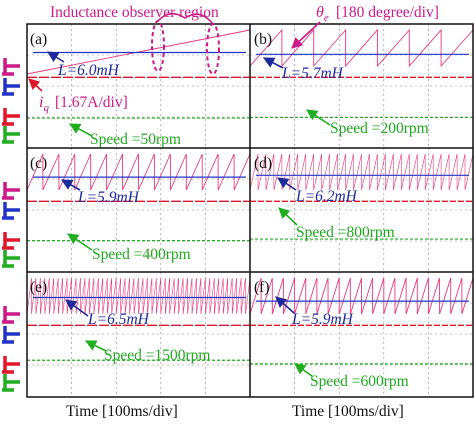 The height and width of the screenshot is (443, 474). Describe the element at coordinates (122, 411) in the screenshot. I see `x-axis-label-left: Time [100ms/div]` at that location.